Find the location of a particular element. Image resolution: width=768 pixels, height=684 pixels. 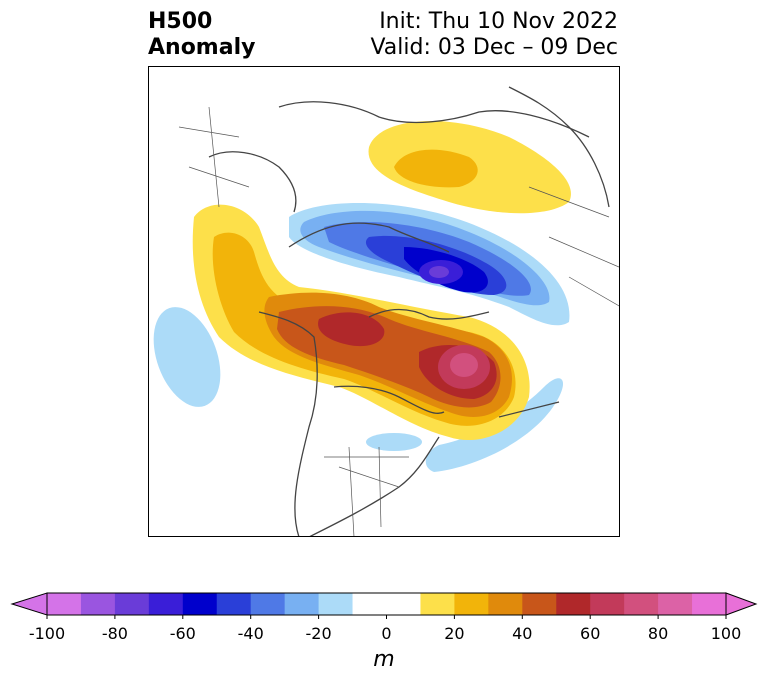

colorbar-tick-label: 80 is located at coordinates (658, 633).